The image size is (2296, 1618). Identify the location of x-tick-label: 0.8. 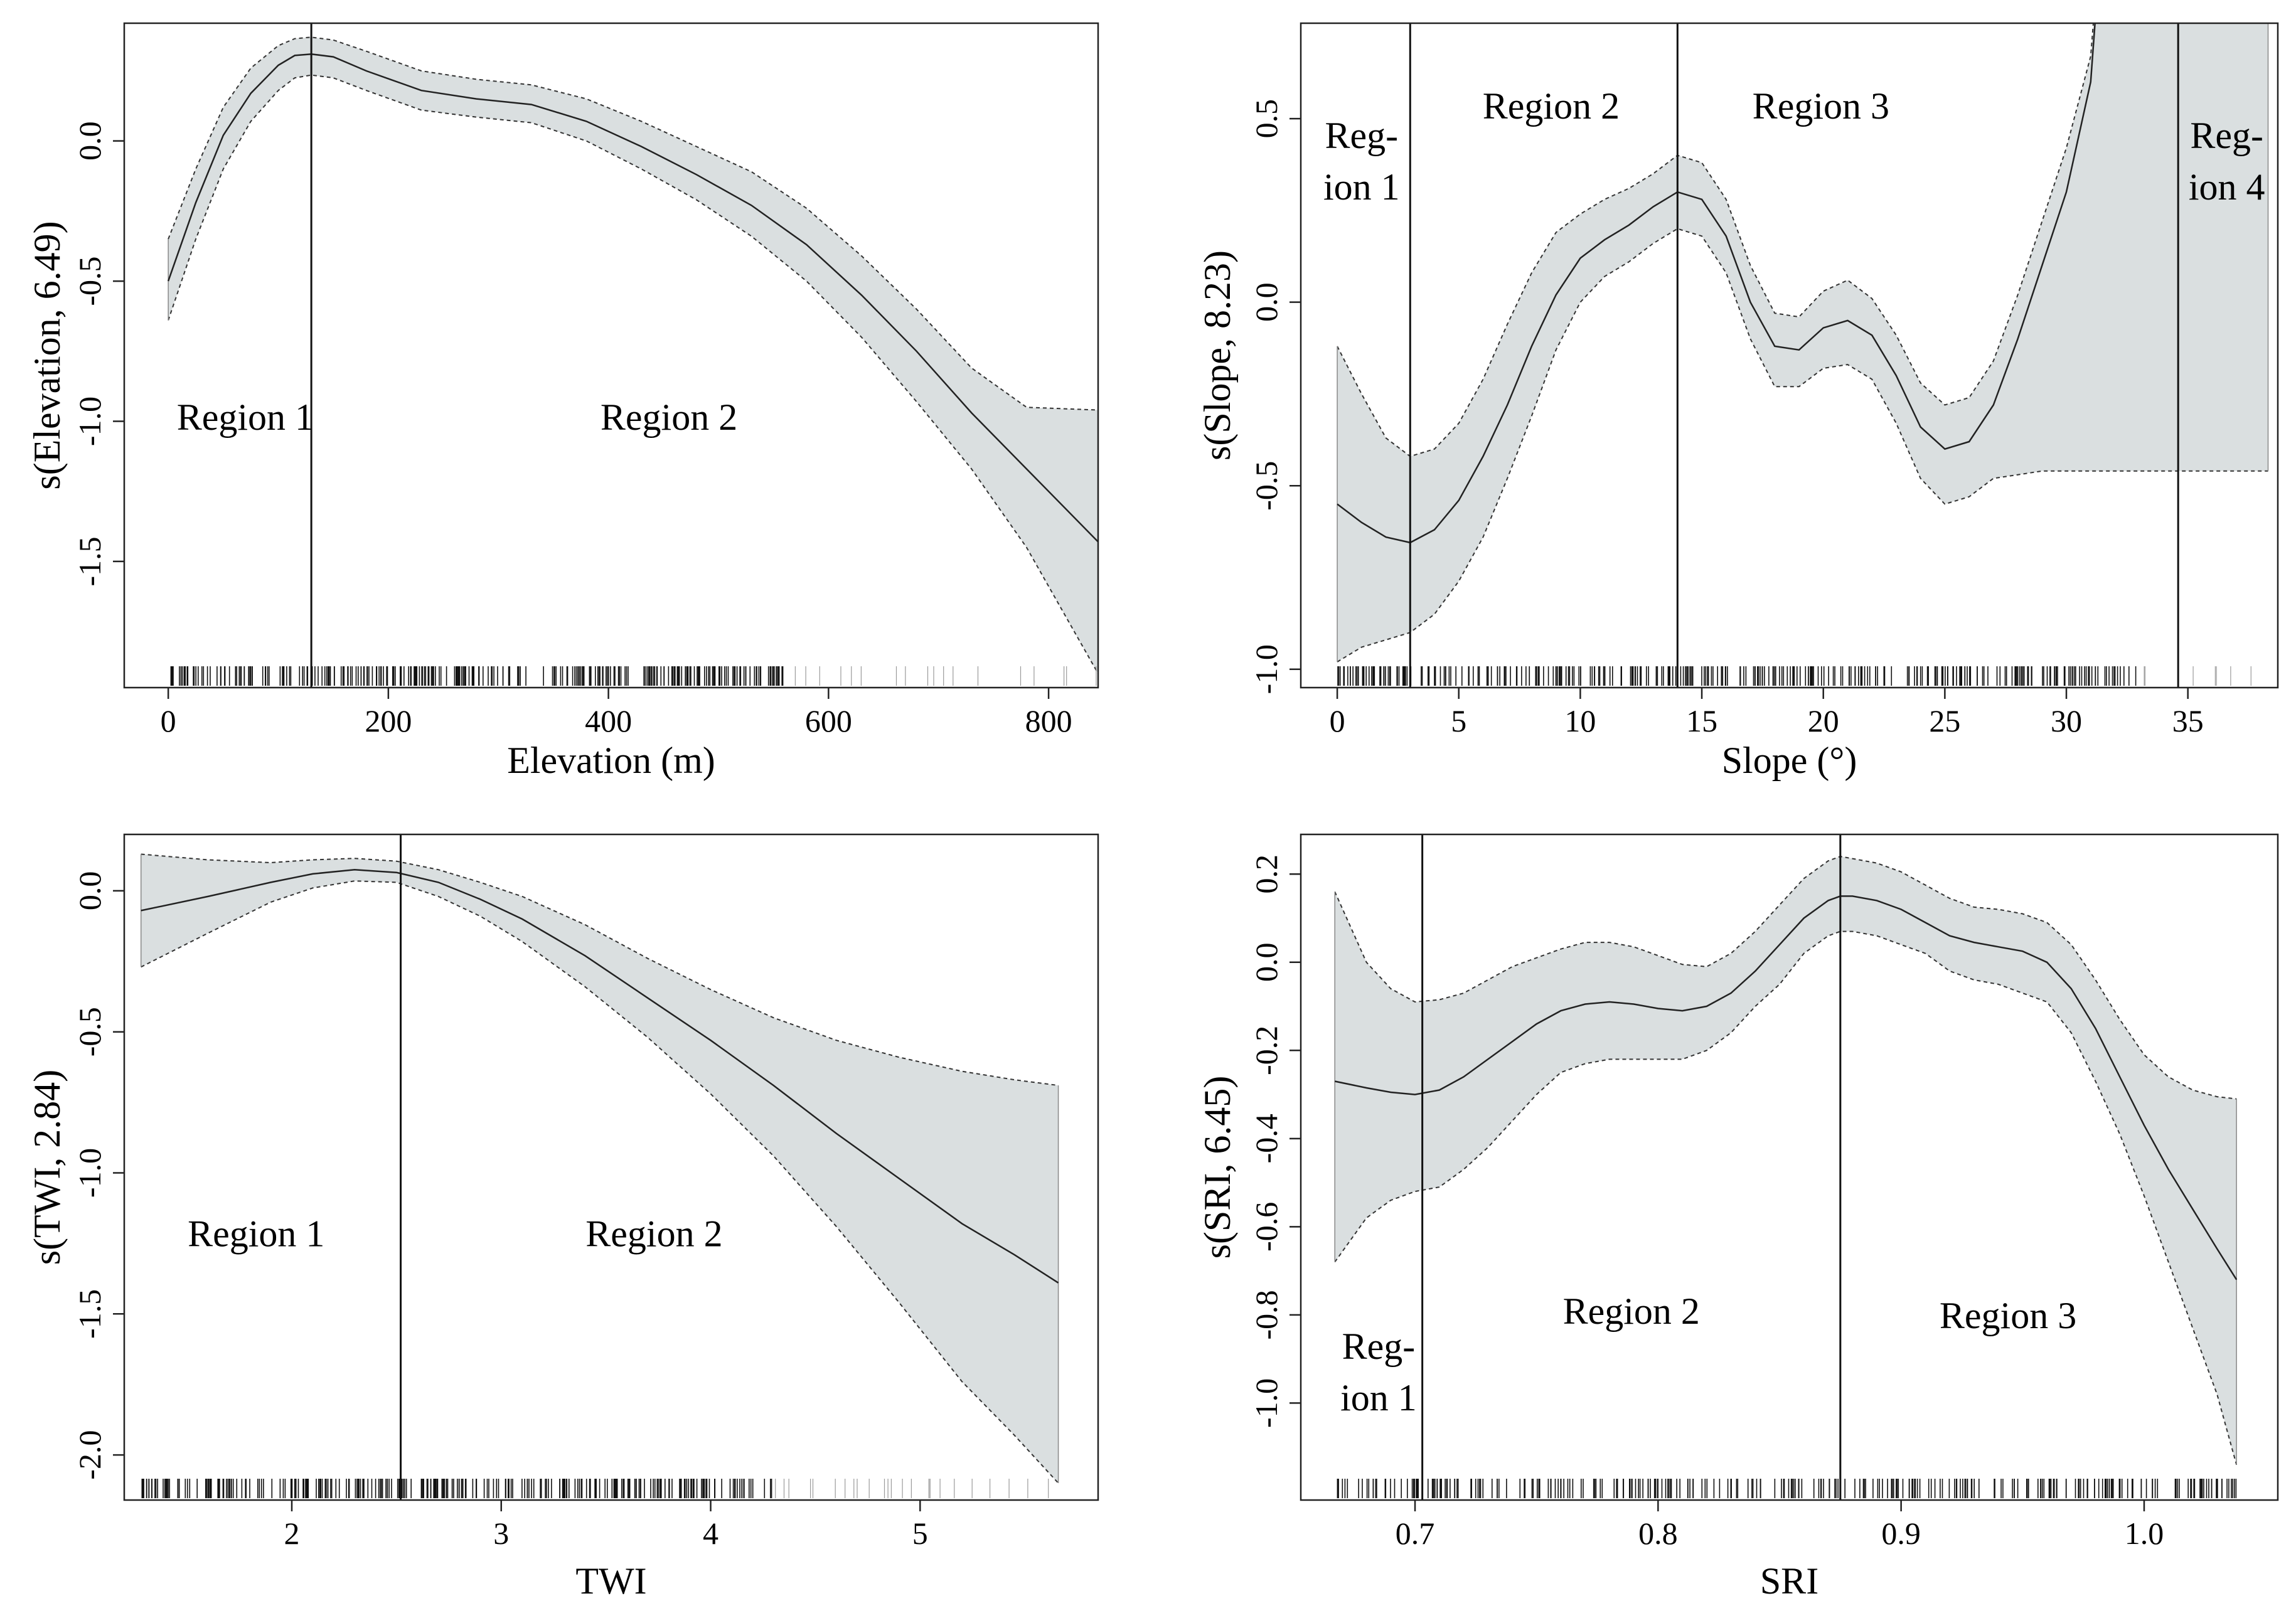
(1658, 1533).